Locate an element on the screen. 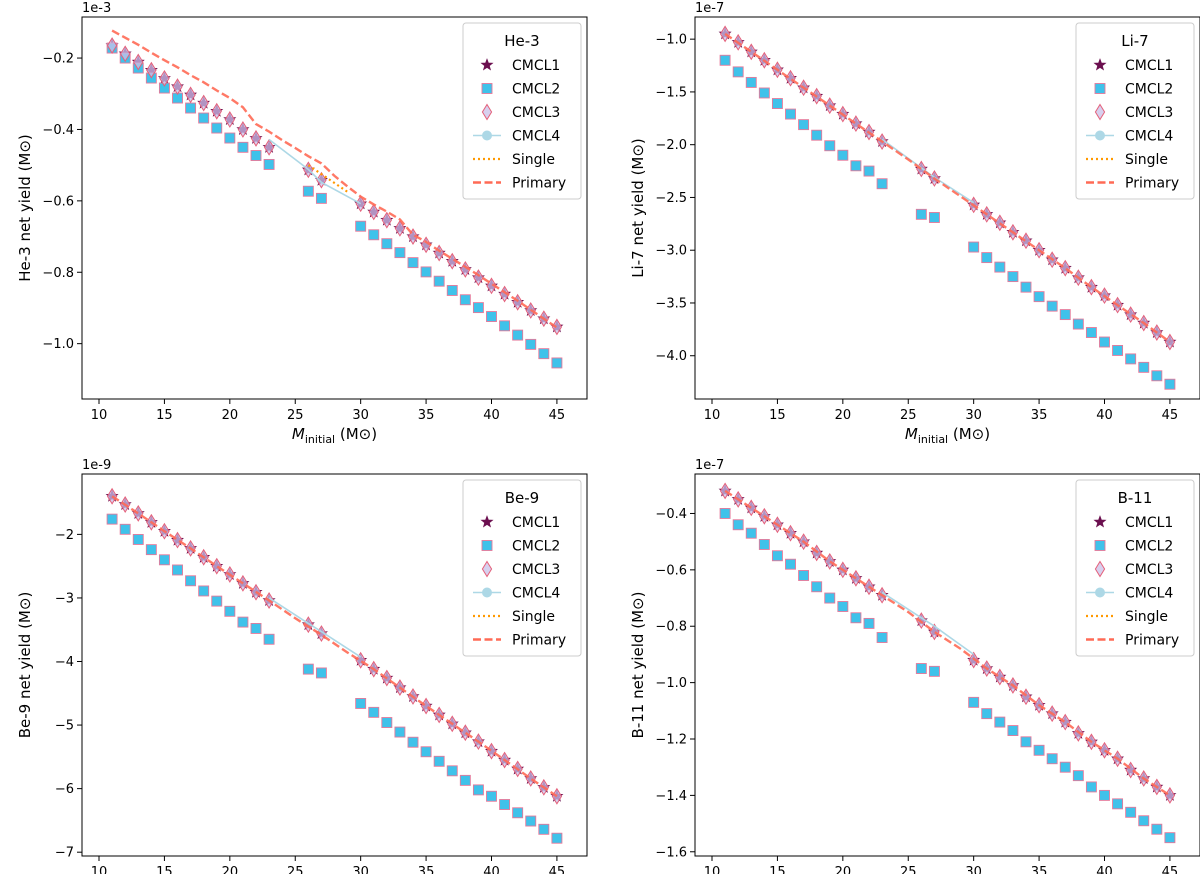  series-cmcl2 is located at coordinates (947, 676).